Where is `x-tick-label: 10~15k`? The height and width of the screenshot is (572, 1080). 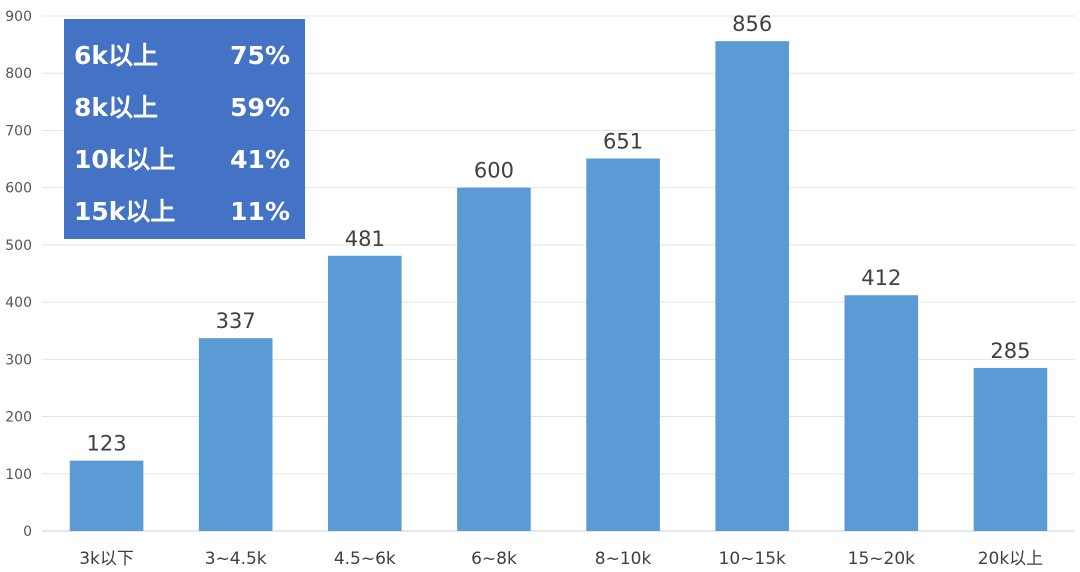 x-tick-label: 10~15k is located at coordinates (753, 559).